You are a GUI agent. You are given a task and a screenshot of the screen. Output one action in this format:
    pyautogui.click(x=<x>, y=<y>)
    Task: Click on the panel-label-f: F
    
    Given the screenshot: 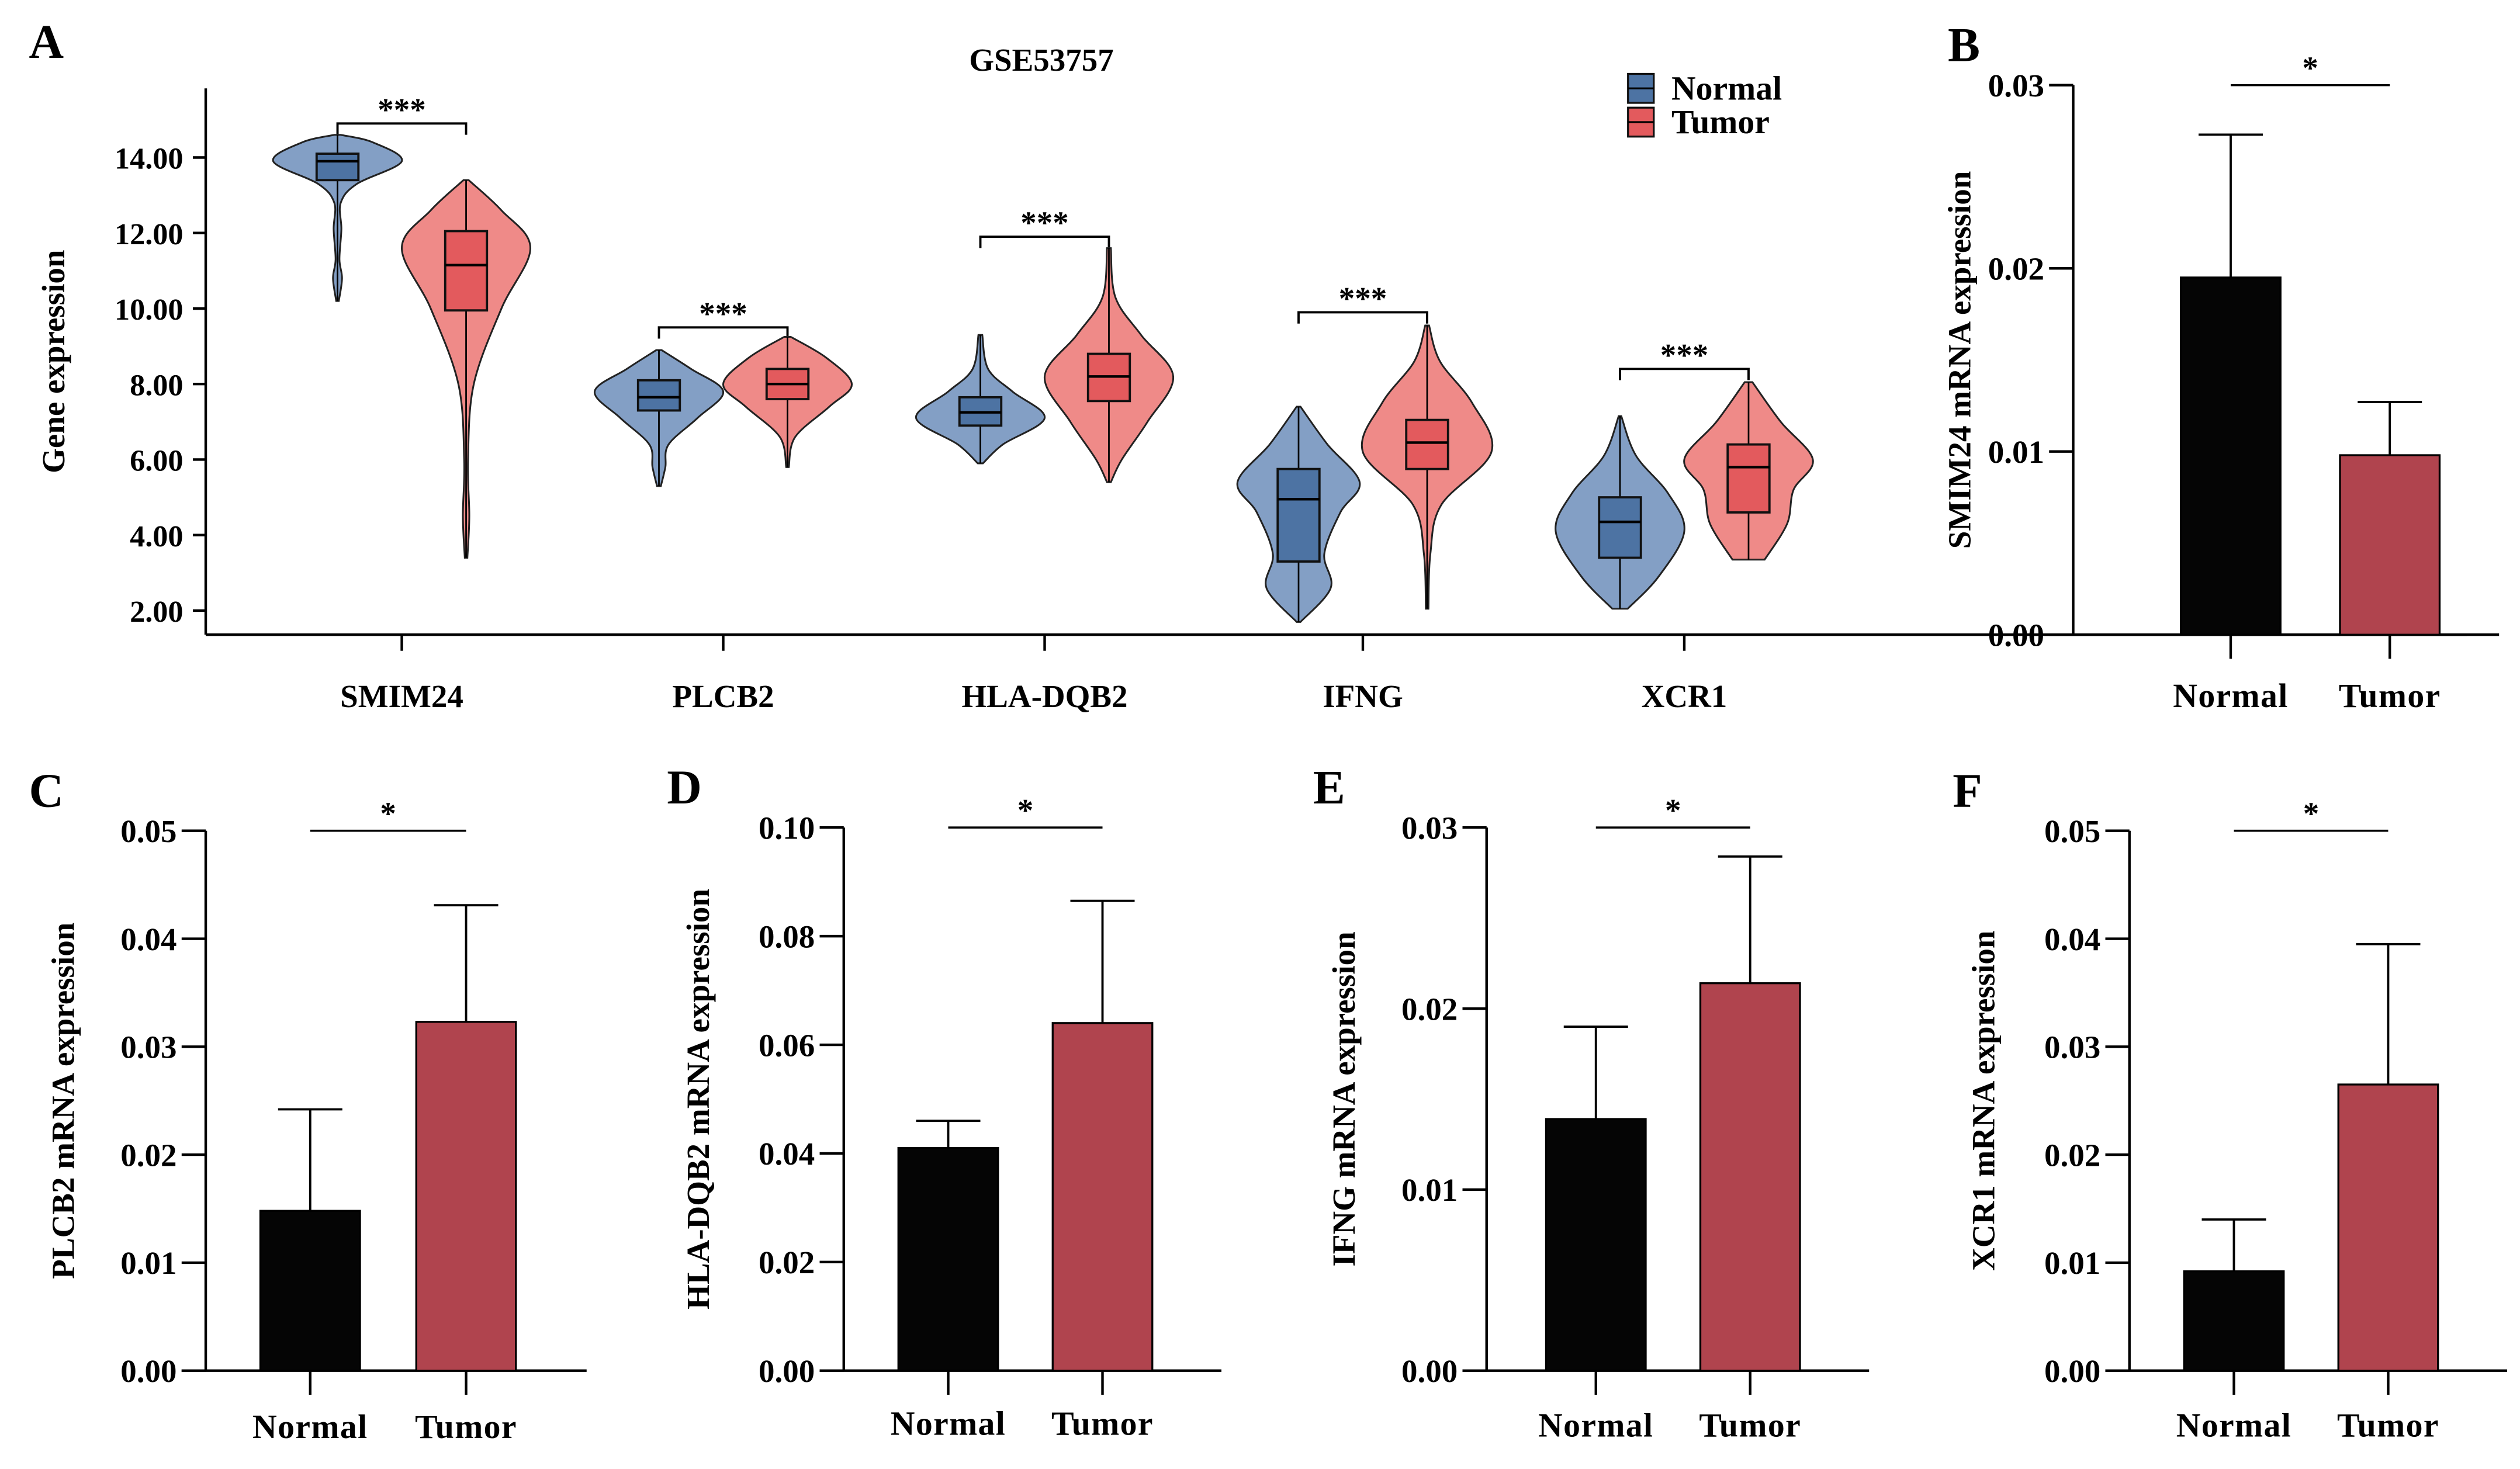 What is the action you would take?
    pyautogui.click(x=1967, y=790)
    